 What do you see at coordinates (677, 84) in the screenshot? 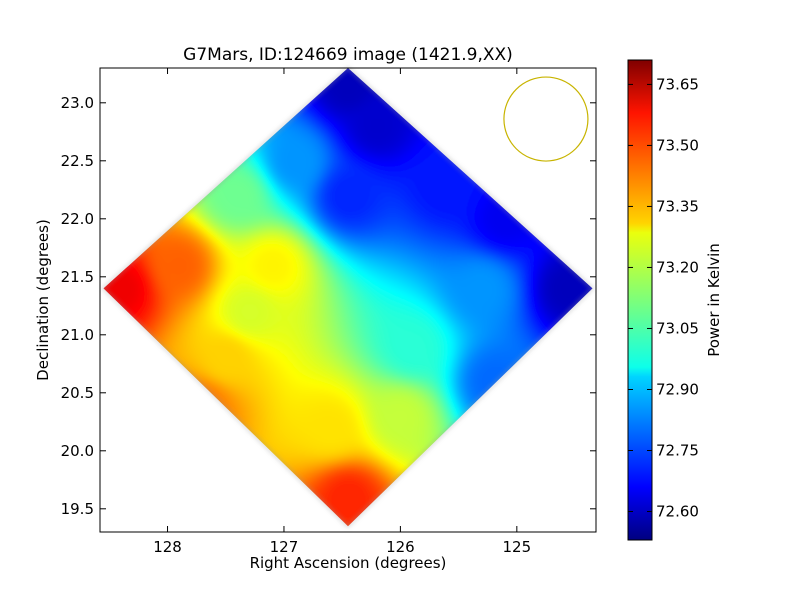
I see `colorbar-tick-label: 73.65` at bounding box center [677, 84].